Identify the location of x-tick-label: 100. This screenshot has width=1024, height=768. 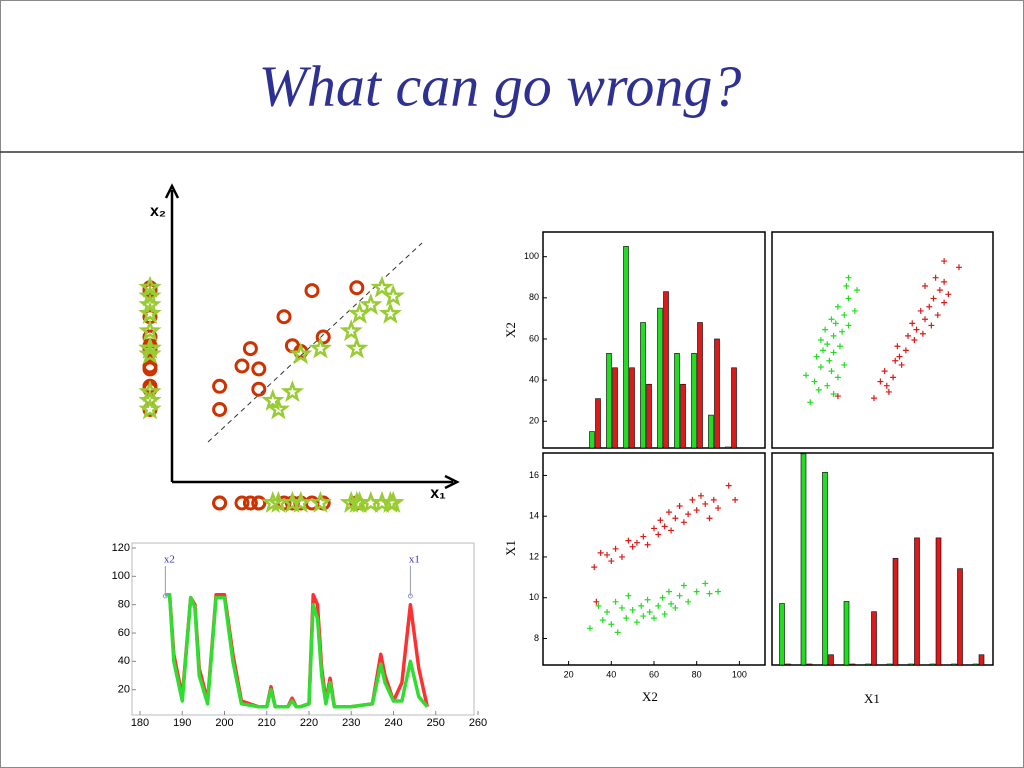
(739, 674).